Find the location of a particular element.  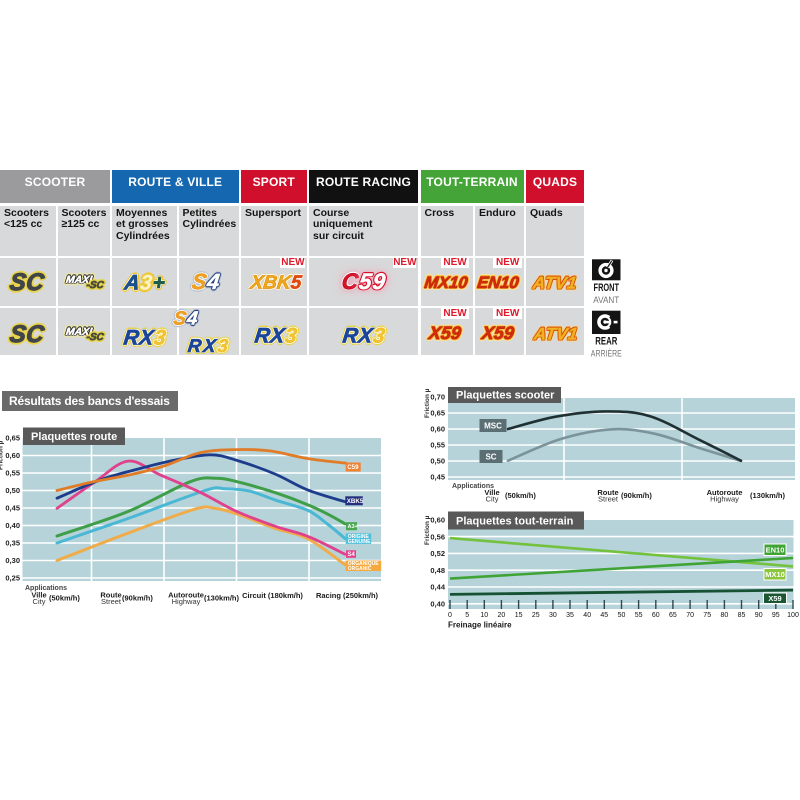

svg-text: MX10 is located at coordinates (775, 574).